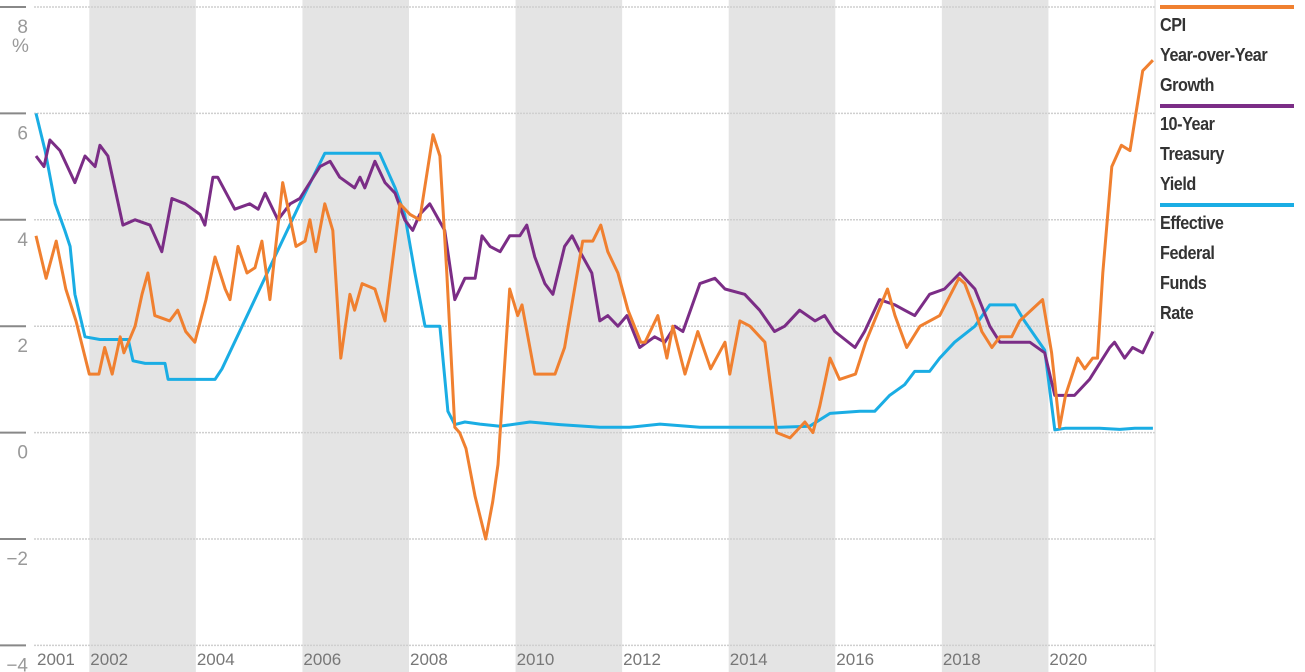  I want to click on legend-label: Growth, so click(1187, 85).